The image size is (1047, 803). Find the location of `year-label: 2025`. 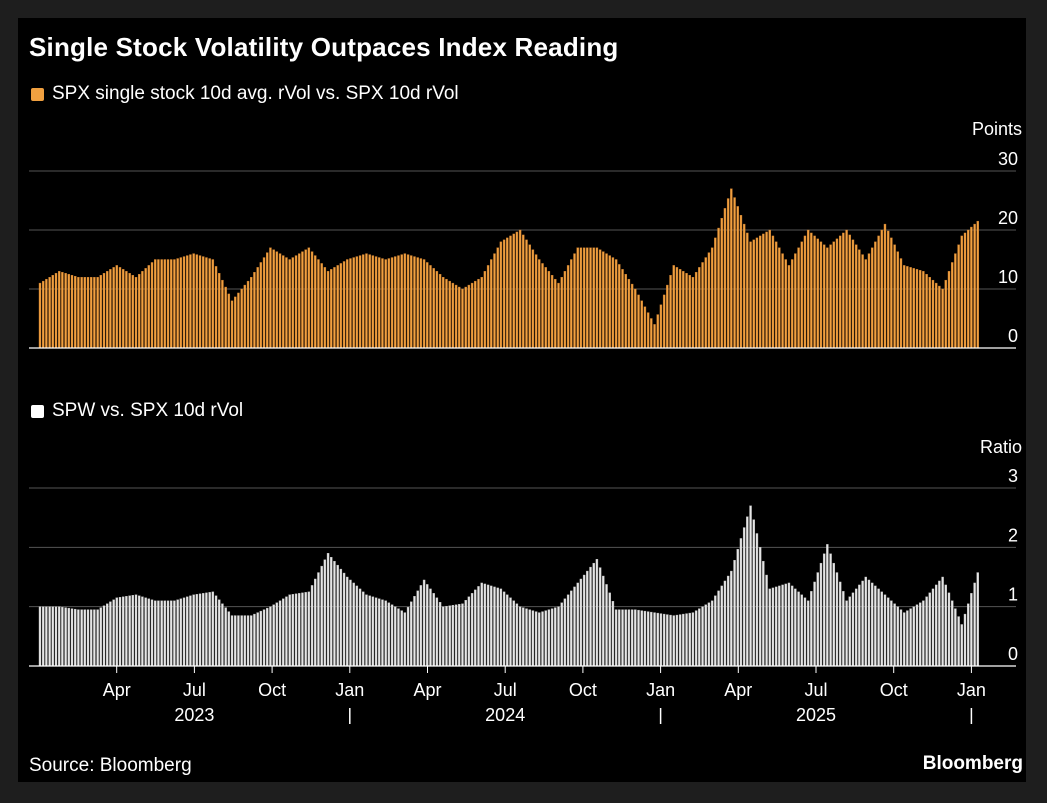

year-label: 2025 is located at coordinates (816, 715).